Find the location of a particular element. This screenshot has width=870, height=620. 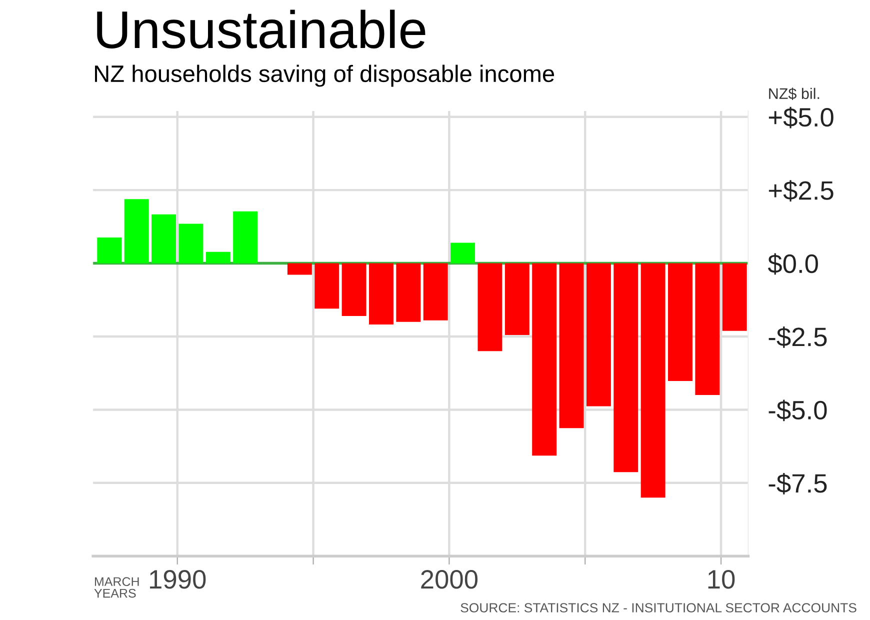

y-tick-label: +$5.0 is located at coordinates (801, 117).